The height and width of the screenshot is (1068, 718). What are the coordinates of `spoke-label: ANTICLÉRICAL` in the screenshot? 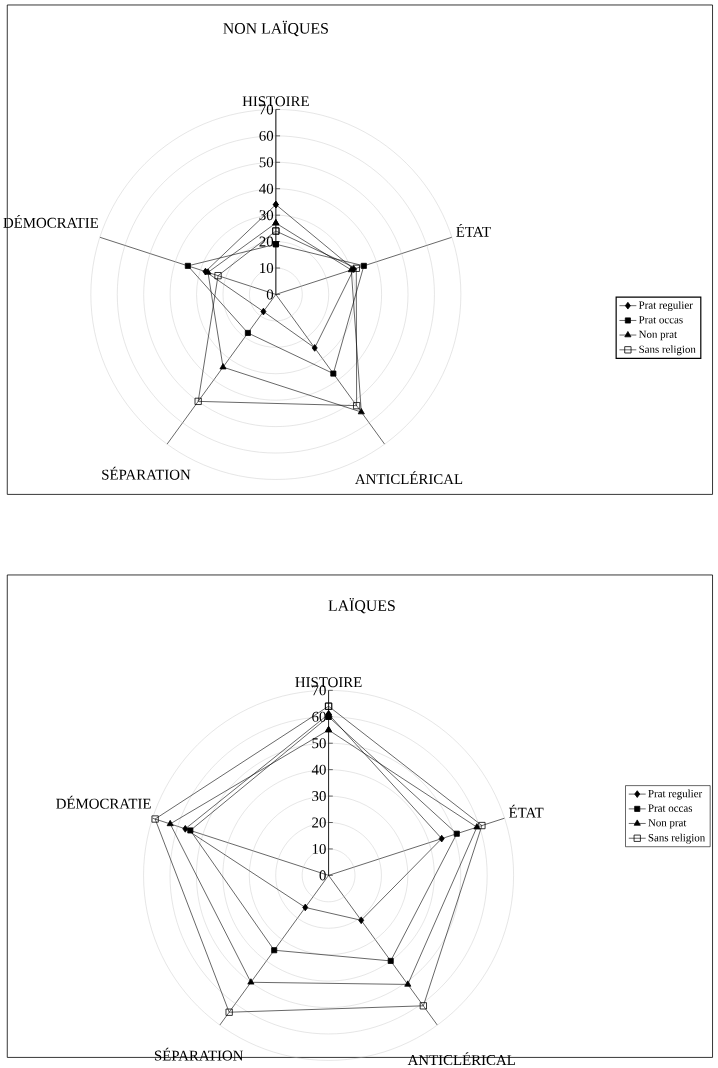 It's located at (409, 478).